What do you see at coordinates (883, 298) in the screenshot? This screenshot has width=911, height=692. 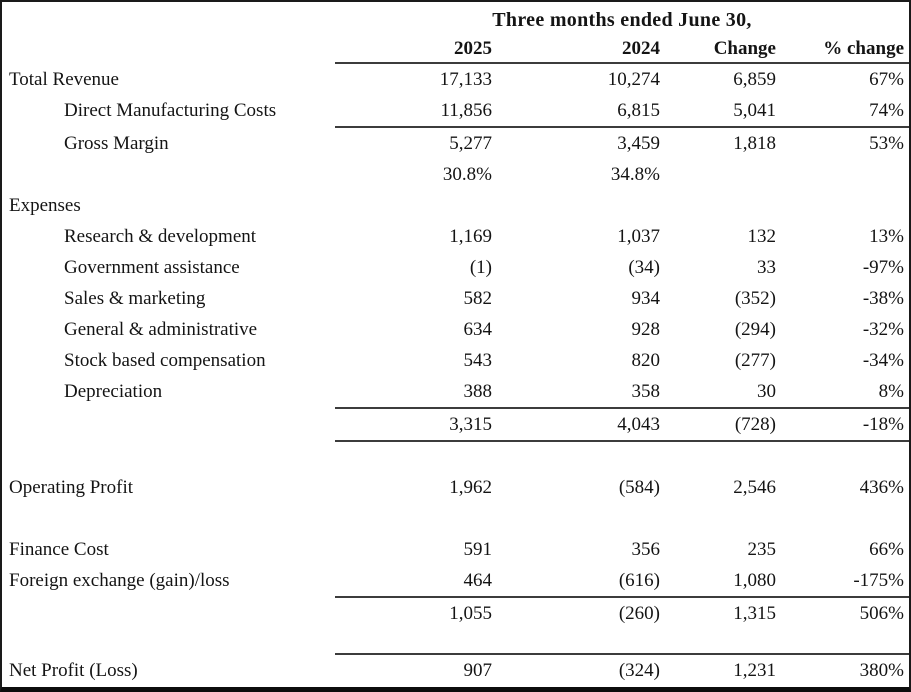 I see `value-pct-change: -38%` at bounding box center [883, 298].